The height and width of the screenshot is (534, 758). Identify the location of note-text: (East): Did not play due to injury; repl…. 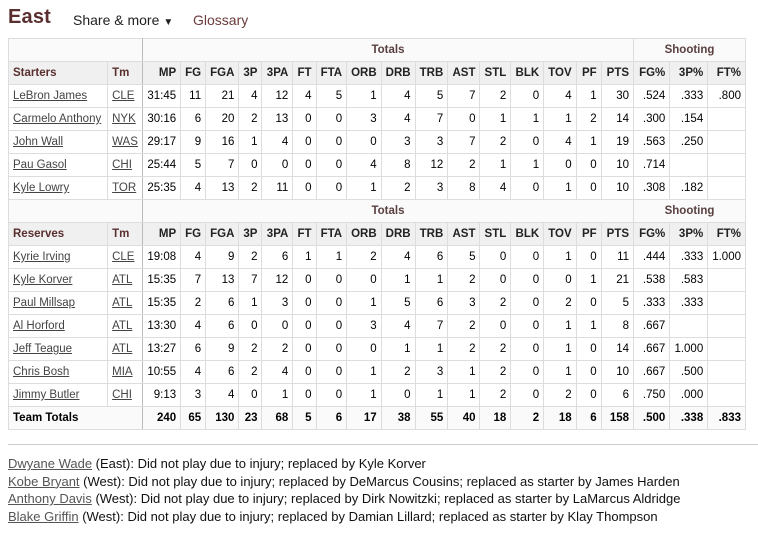
(259, 463).